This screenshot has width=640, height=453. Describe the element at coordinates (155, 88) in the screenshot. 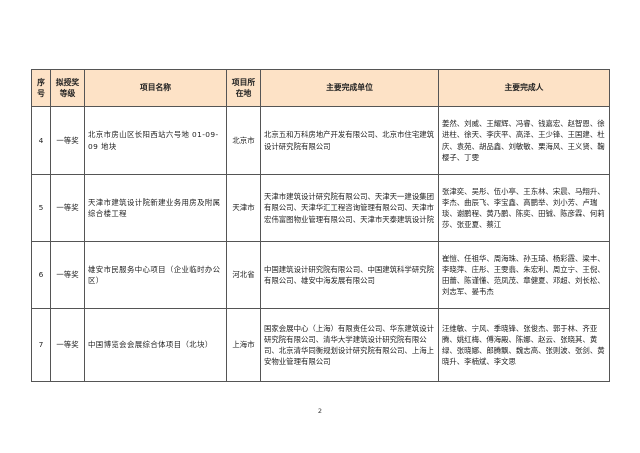

I see `header-name: 项目名称` at that location.